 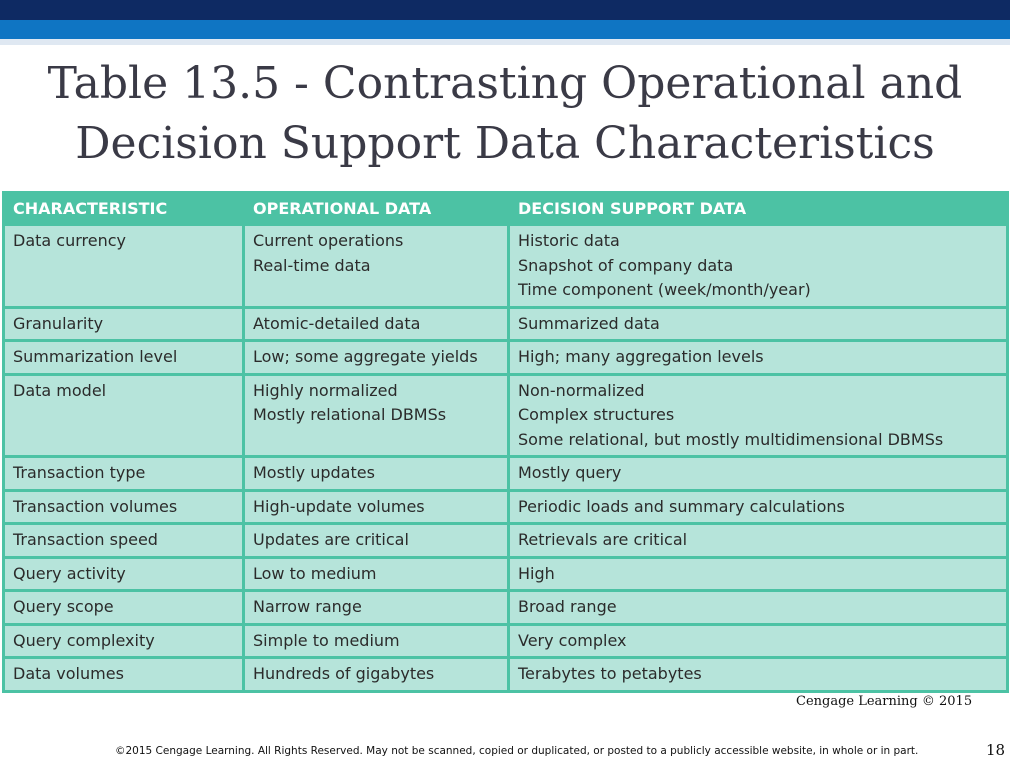 What do you see at coordinates (581, 390) in the screenshot?
I see `cell-text: Non-normalized` at bounding box center [581, 390].